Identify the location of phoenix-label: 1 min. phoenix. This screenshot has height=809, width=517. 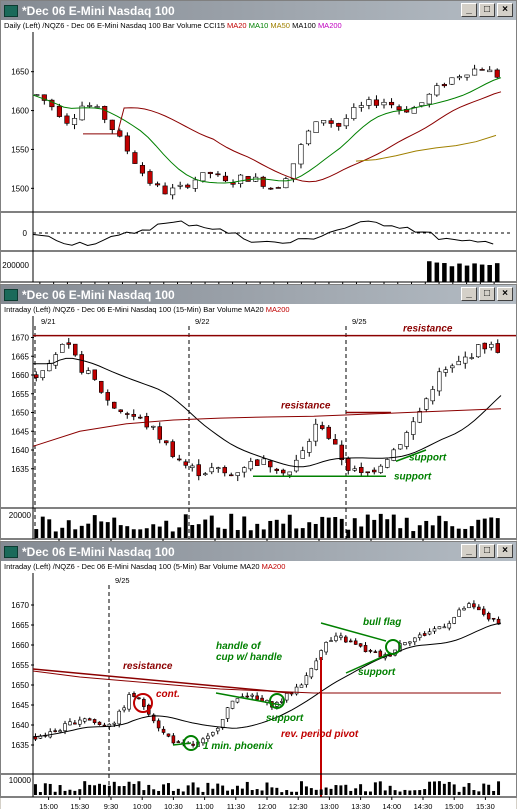
(238, 746).